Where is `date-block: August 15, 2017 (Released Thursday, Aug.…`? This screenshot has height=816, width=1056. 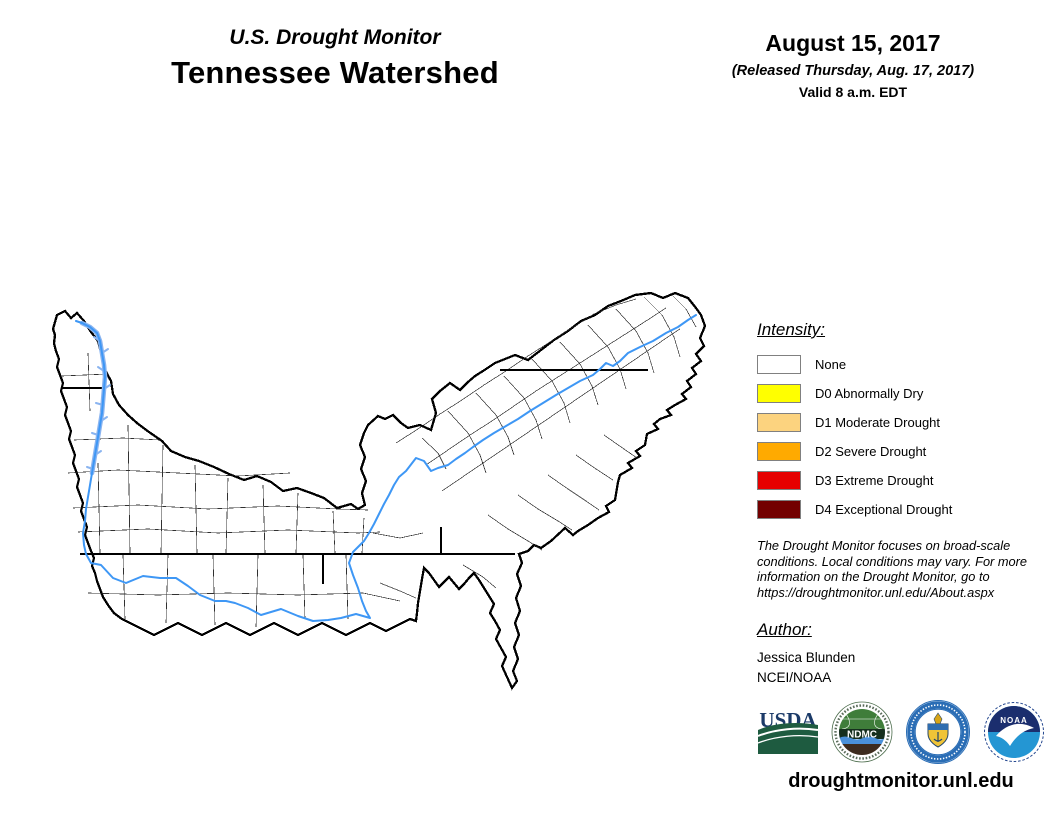 date-block: August 15, 2017 (Released Thursday, Aug.… is located at coordinates (853, 65).